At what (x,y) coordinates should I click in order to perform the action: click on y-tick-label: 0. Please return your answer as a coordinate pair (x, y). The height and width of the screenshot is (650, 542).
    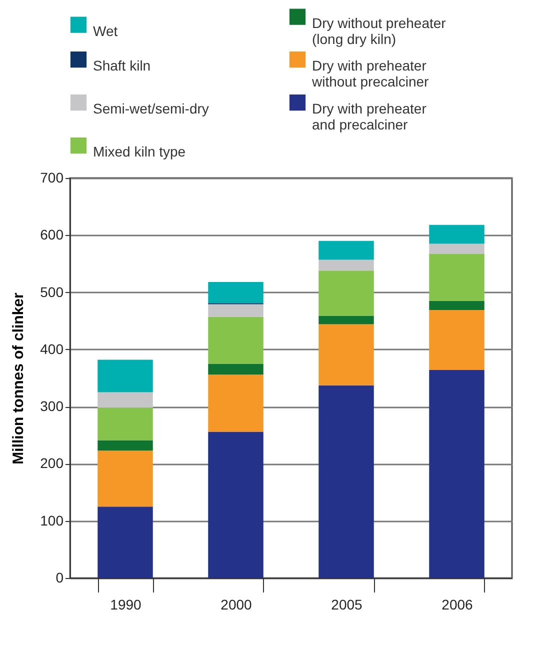
    Looking at the image, I should click on (60, 578).